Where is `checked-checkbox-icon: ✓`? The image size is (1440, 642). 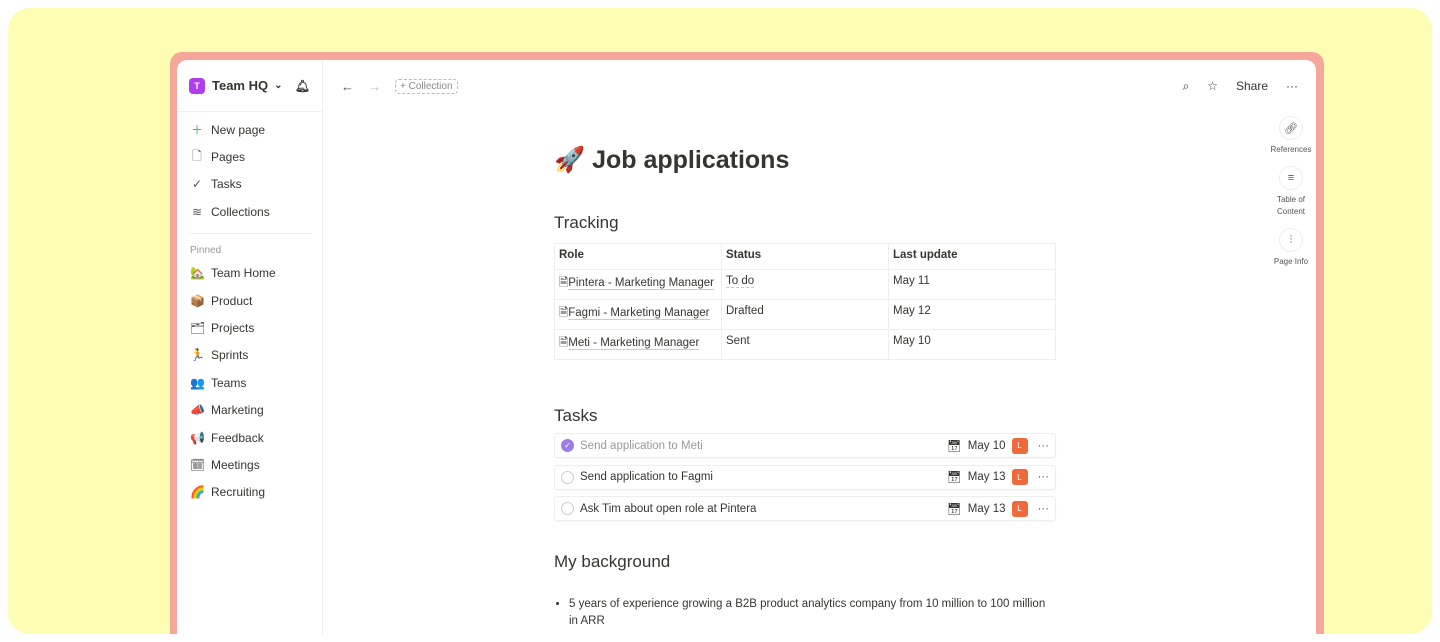
checked-checkbox-icon: ✓ is located at coordinates (567, 445).